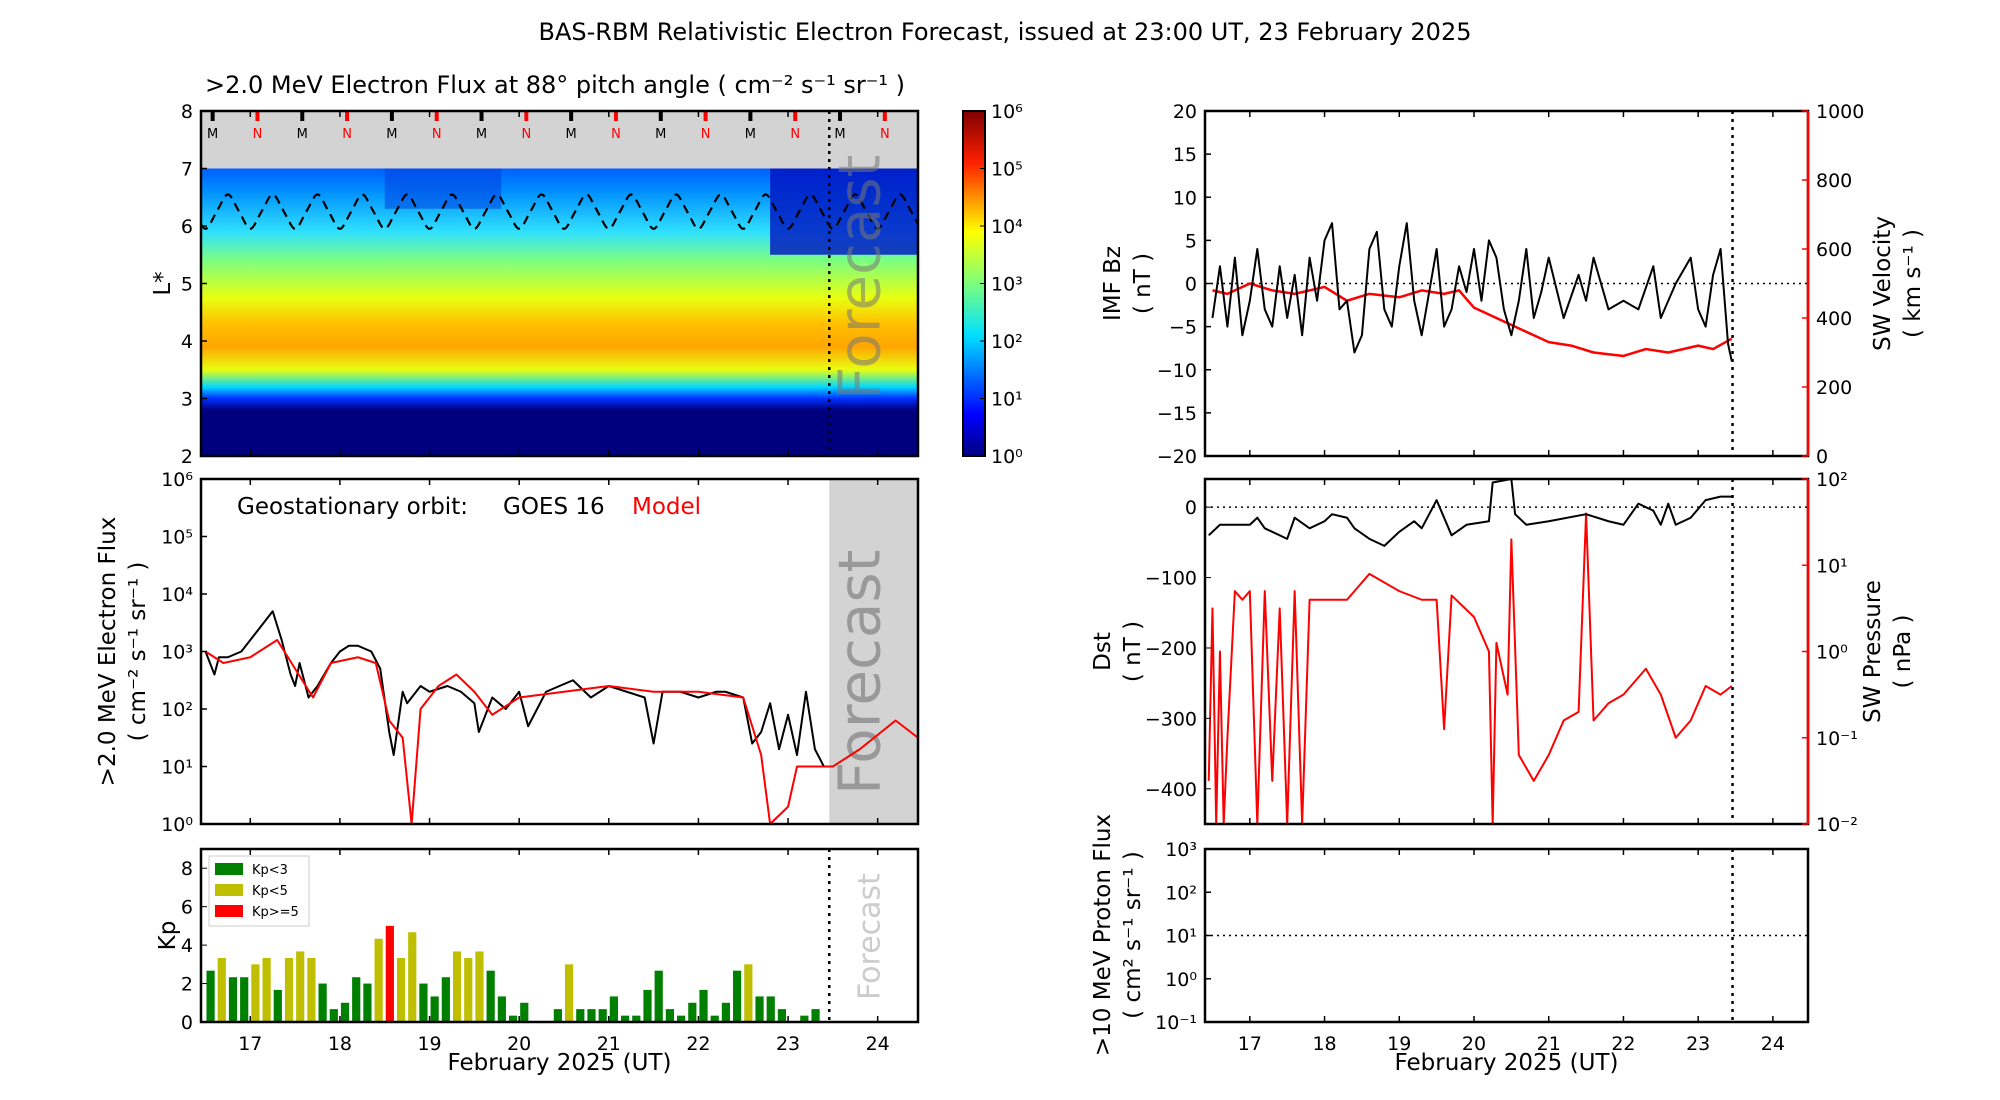  I want to click on dst-line, so click(1470, 512).